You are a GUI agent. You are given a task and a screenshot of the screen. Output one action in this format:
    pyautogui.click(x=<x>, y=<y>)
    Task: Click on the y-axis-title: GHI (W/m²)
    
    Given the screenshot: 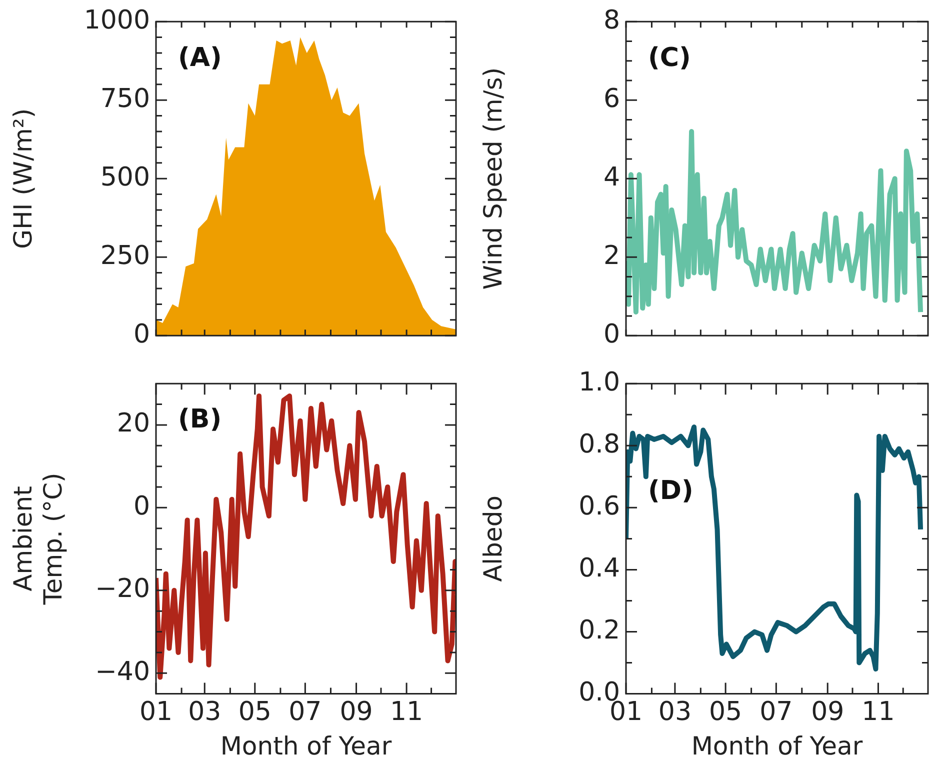 What is the action you would take?
    pyautogui.click(x=23, y=178)
    